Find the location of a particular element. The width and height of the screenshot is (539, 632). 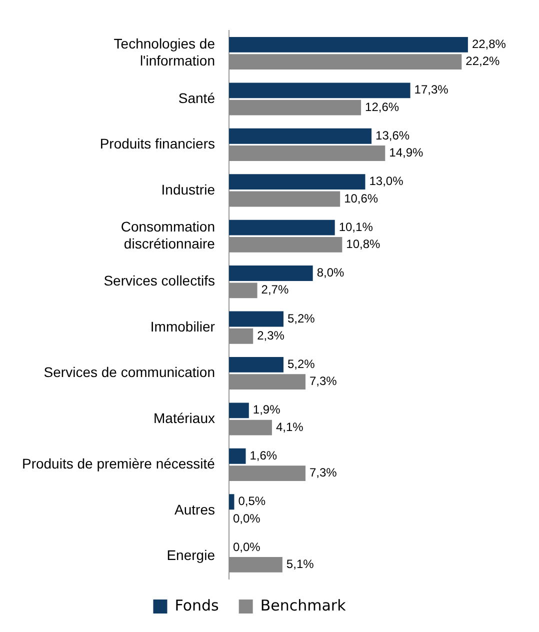

data-label: 2,7% is located at coordinates (275, 289).